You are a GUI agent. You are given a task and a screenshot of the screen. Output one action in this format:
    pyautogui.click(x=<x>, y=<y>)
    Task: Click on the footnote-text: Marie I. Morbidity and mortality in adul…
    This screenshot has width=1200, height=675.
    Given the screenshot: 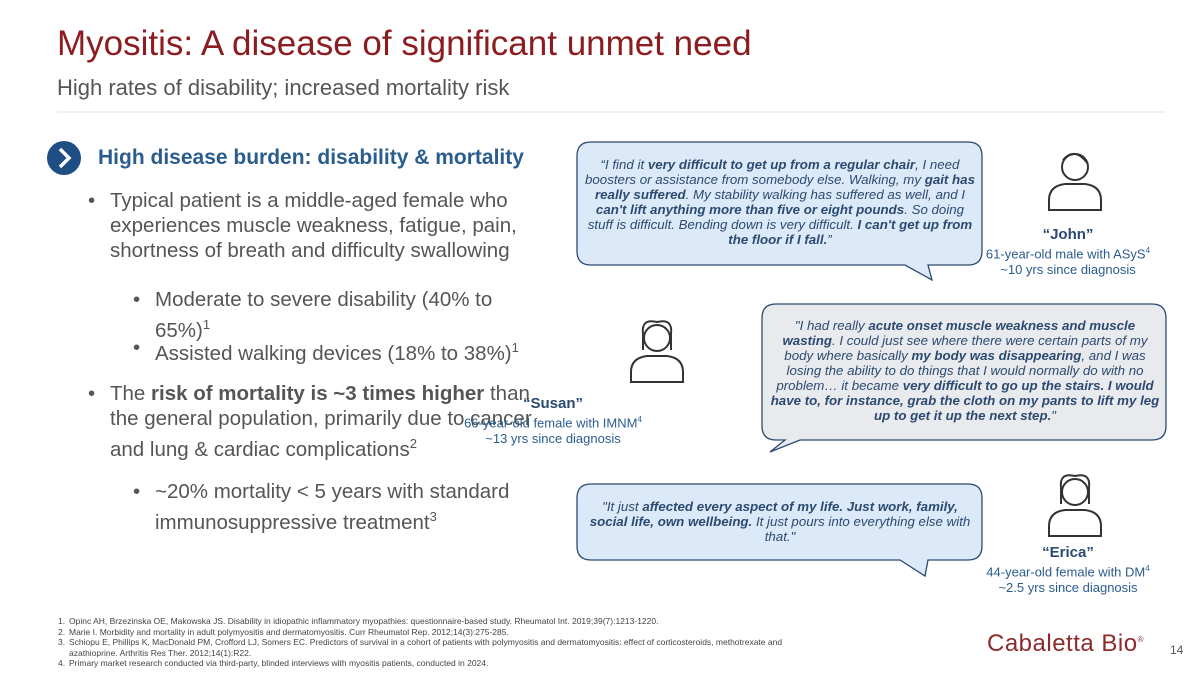 What is the action you would take?
    pyautogui.click(x=289, y=631)
    